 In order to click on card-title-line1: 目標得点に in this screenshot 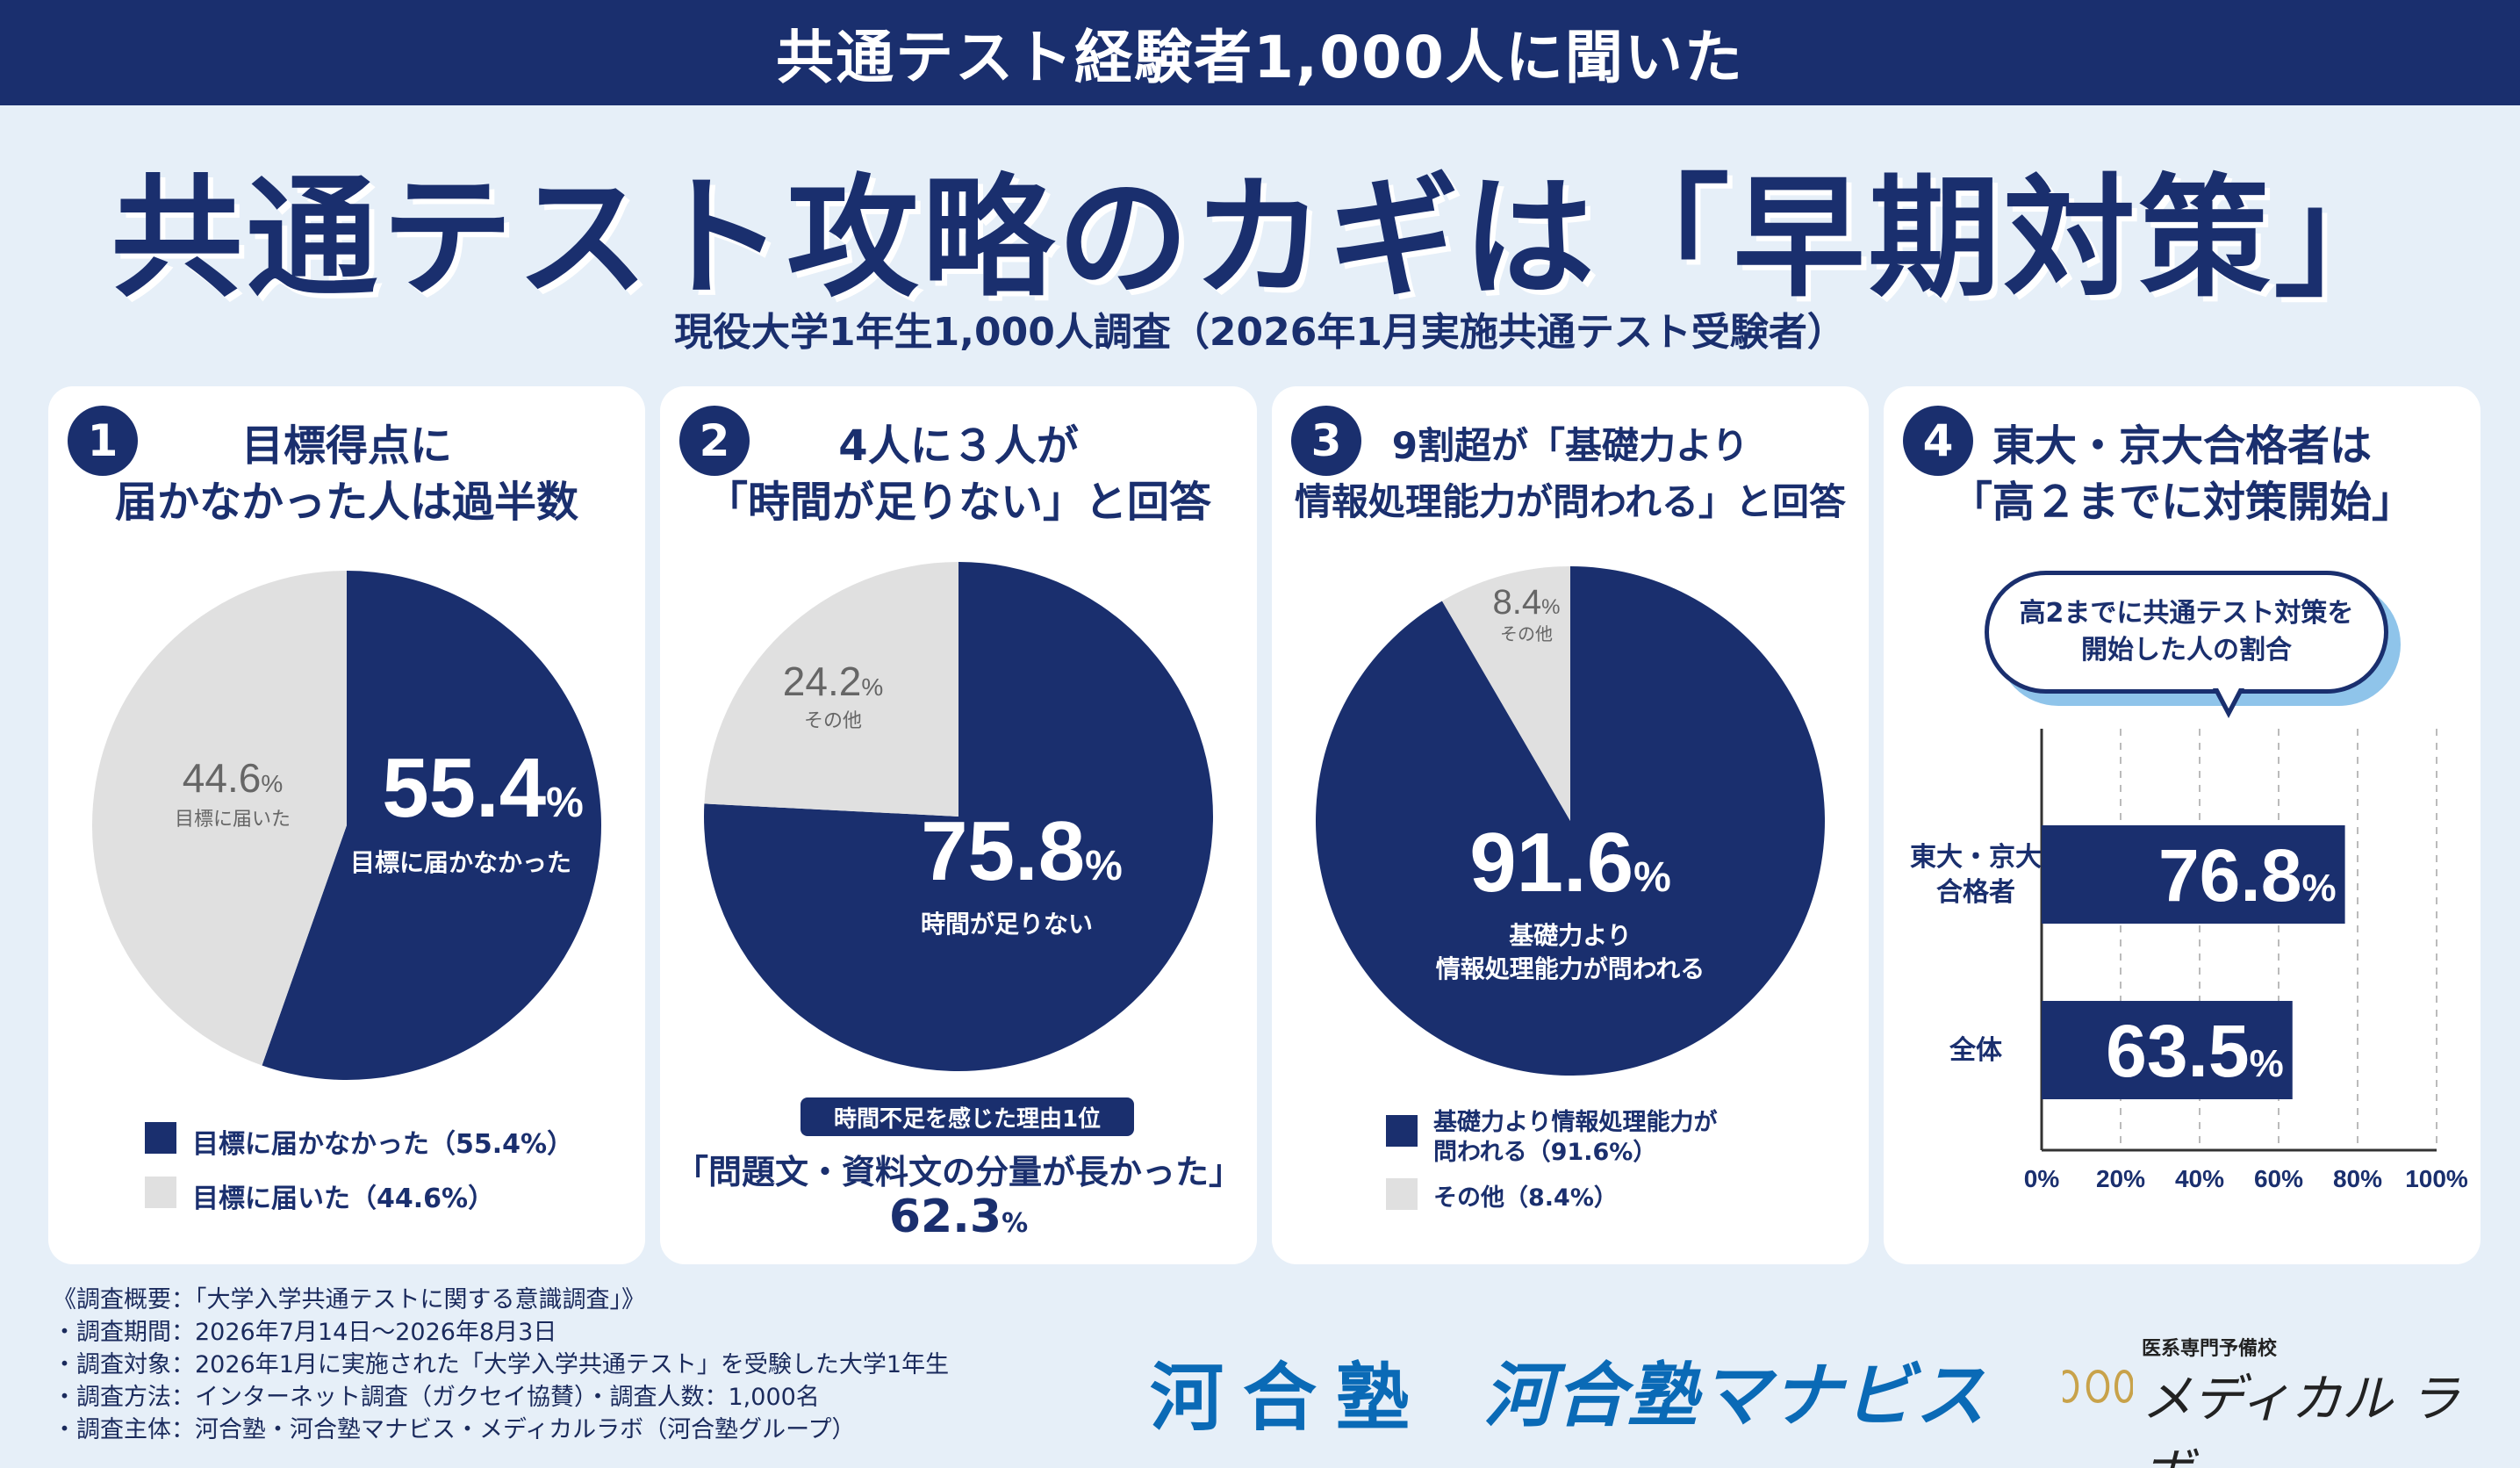, I will do `click(346, 446)`.